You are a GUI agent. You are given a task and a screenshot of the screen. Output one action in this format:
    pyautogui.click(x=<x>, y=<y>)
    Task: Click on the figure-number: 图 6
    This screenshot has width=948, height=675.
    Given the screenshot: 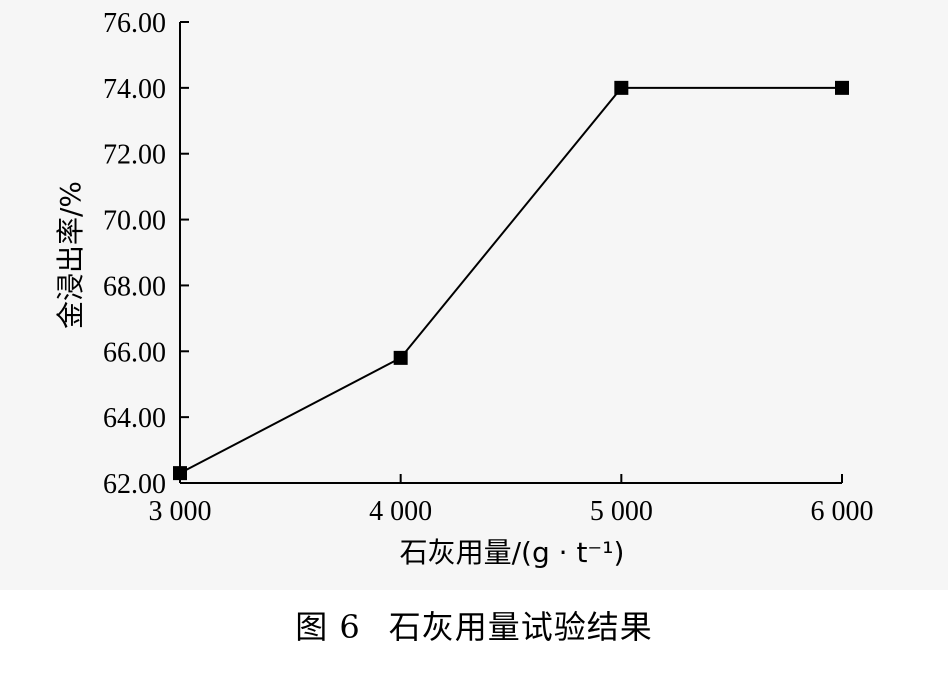 What is the action you would take?
    pyautogui.click(x=328, y=627)
    